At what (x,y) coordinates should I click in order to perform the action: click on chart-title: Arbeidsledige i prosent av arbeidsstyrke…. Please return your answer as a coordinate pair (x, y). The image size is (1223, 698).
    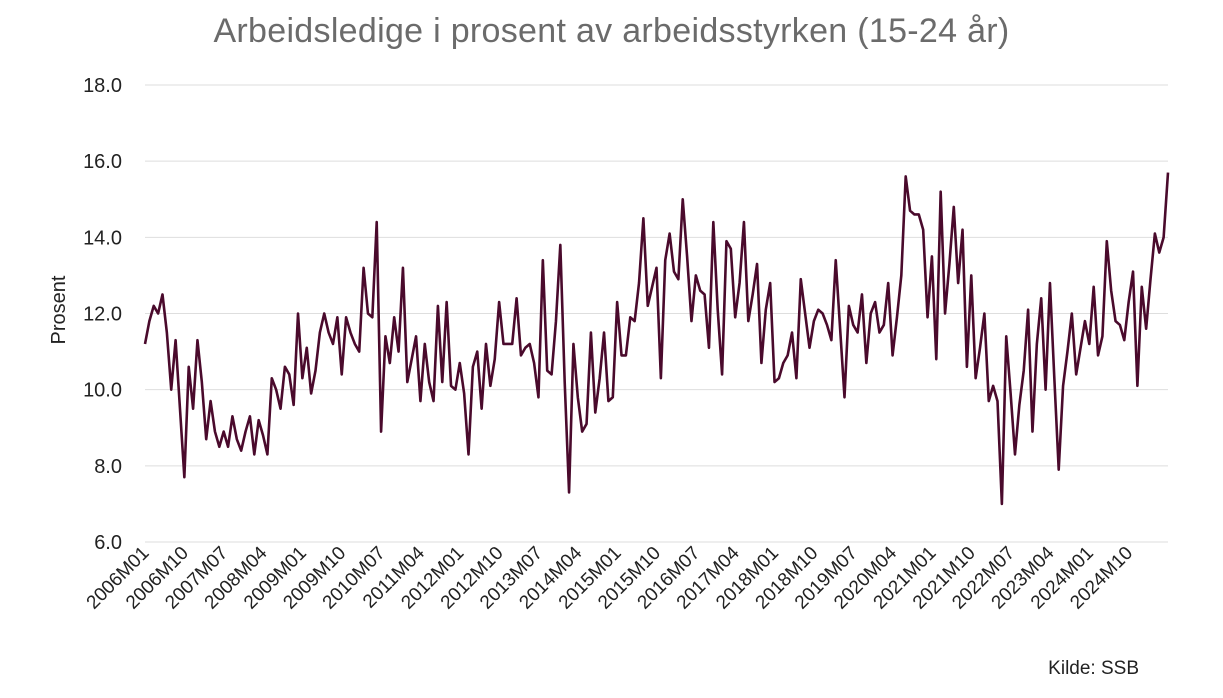
    Looking at the image, I should click on (611, 31).